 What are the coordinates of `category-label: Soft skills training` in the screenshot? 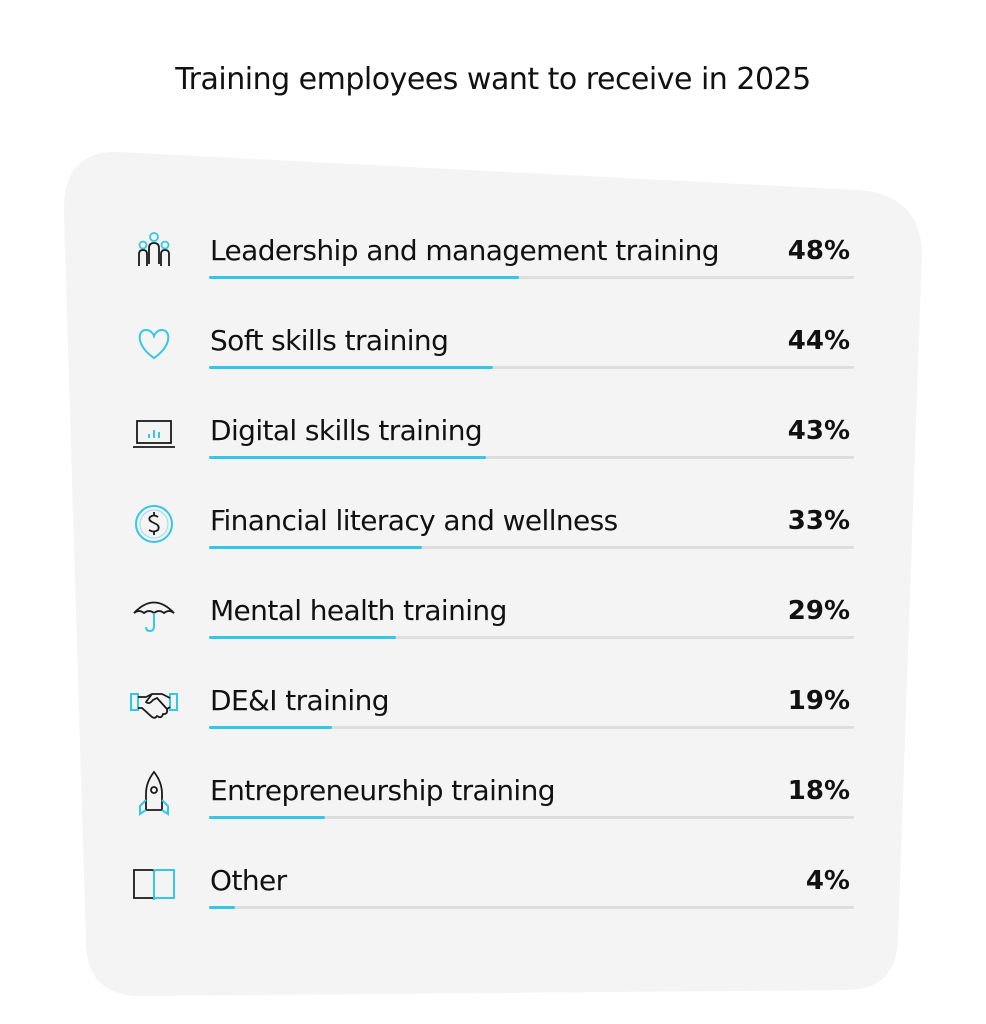 It's located at (329, 340).